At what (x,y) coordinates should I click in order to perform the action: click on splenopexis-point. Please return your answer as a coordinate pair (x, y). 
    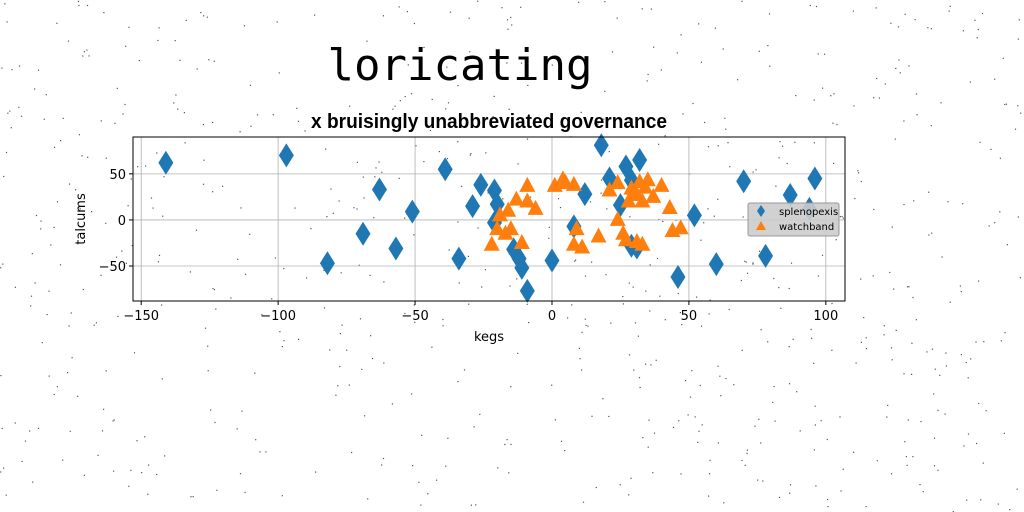
    Looking at the image, I should click on (585, 194).